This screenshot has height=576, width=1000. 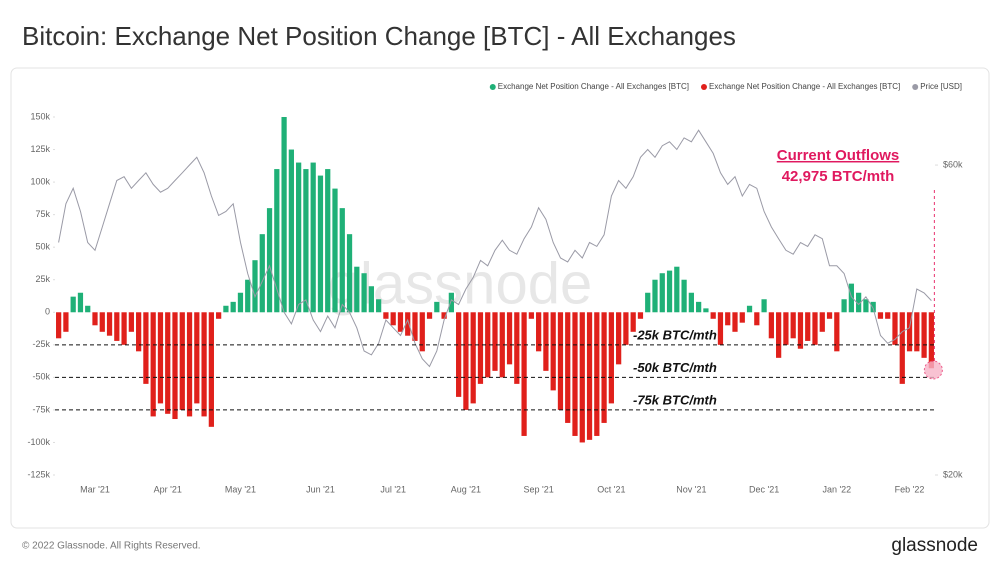 I want to click on x-tick-label: Jul '21, so click(x=393, y=489).